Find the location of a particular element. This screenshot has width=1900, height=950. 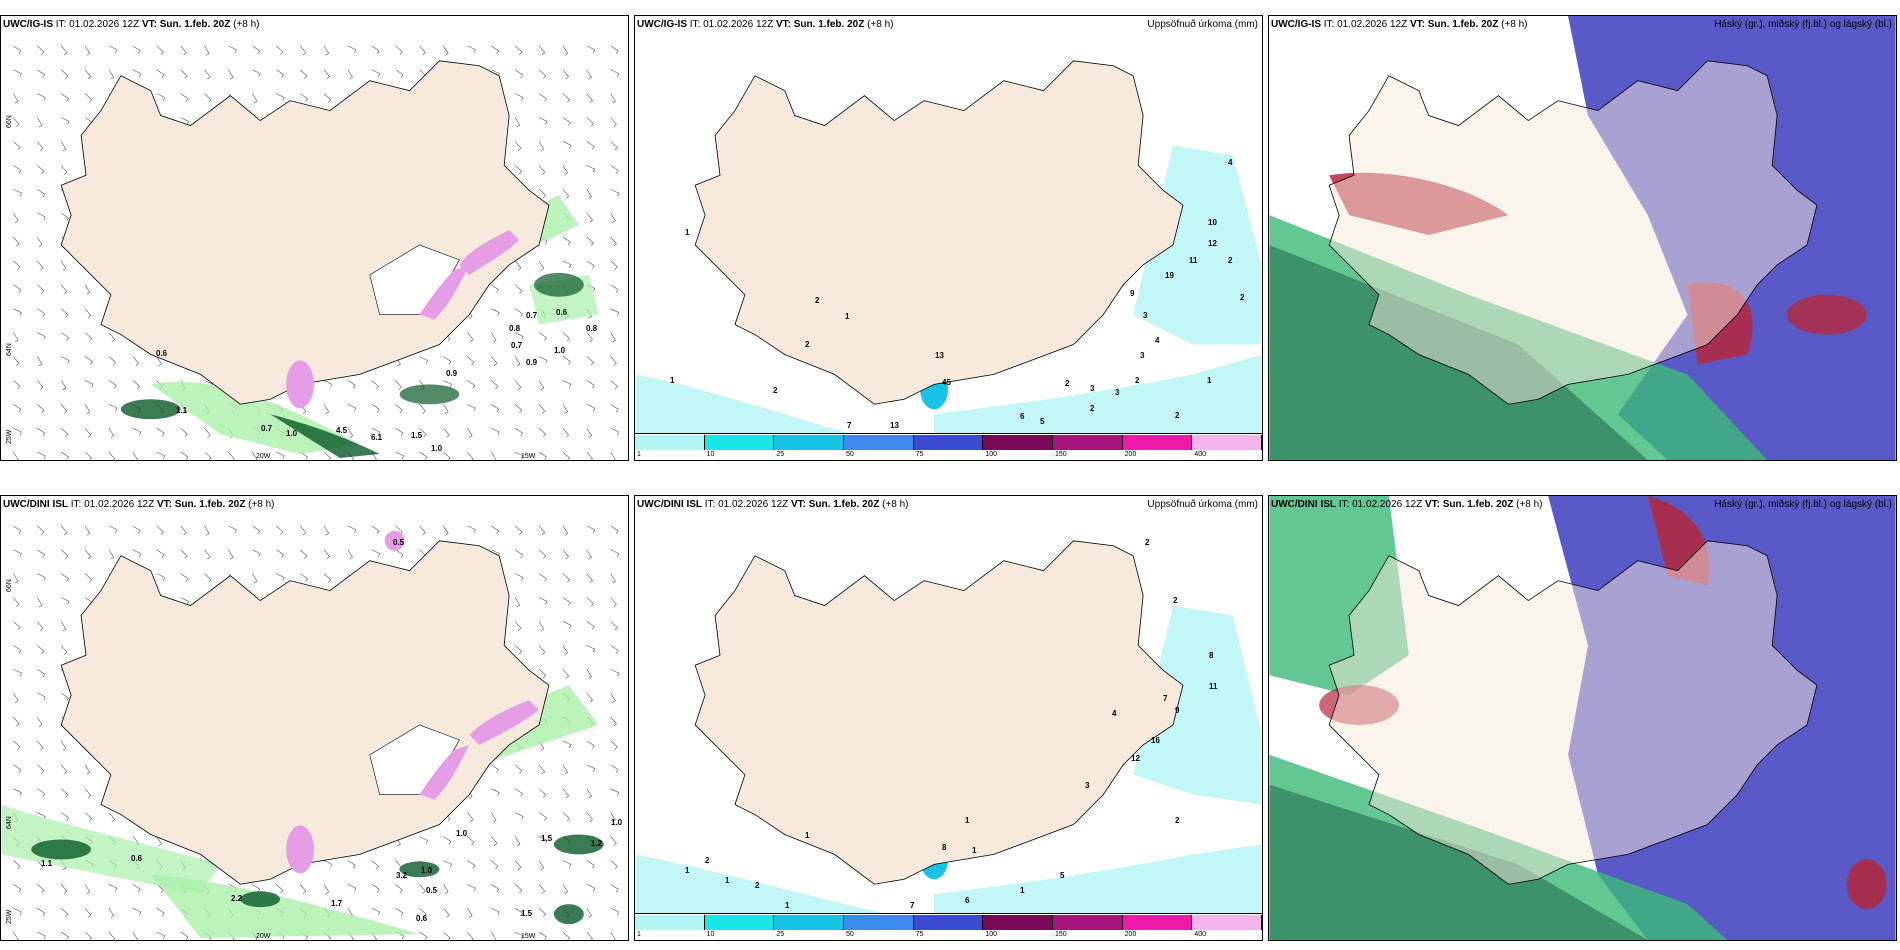

precip-label: 1.0 is located at coordinates (462, 833).